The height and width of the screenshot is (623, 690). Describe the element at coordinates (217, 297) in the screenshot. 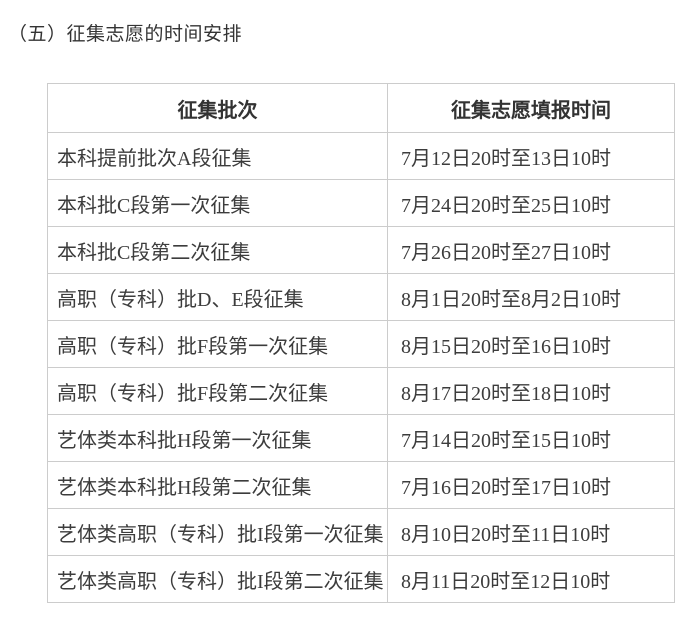

I see `batch-cell: 高职（专科）批D、E段征集` at that location.